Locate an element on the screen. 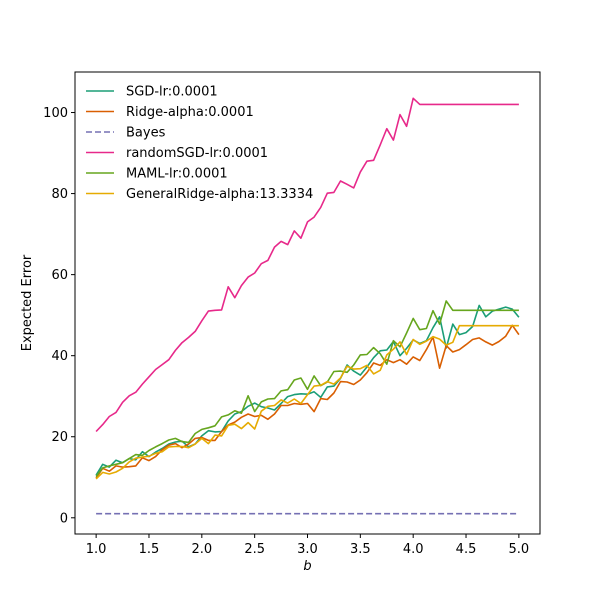  x-tick-label: 2.5 is located at coordinates (254, 549).